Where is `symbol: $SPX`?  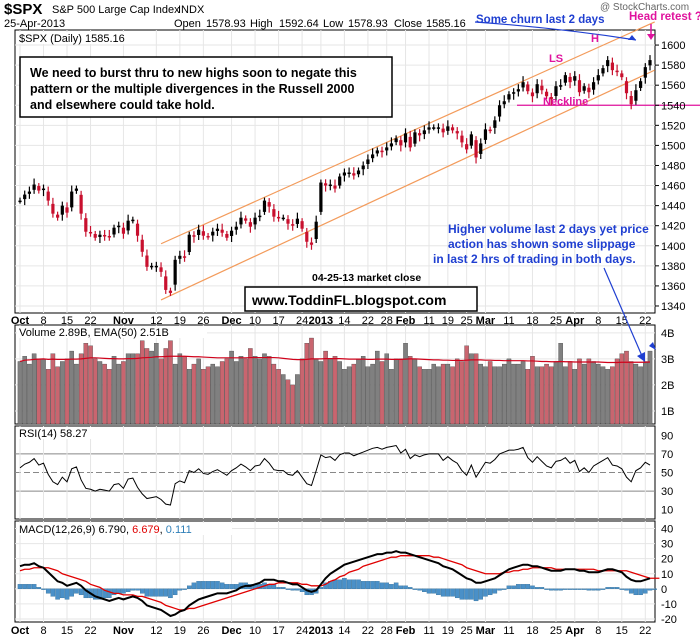
symbol: $SPX is located at coordinates (23, 9).